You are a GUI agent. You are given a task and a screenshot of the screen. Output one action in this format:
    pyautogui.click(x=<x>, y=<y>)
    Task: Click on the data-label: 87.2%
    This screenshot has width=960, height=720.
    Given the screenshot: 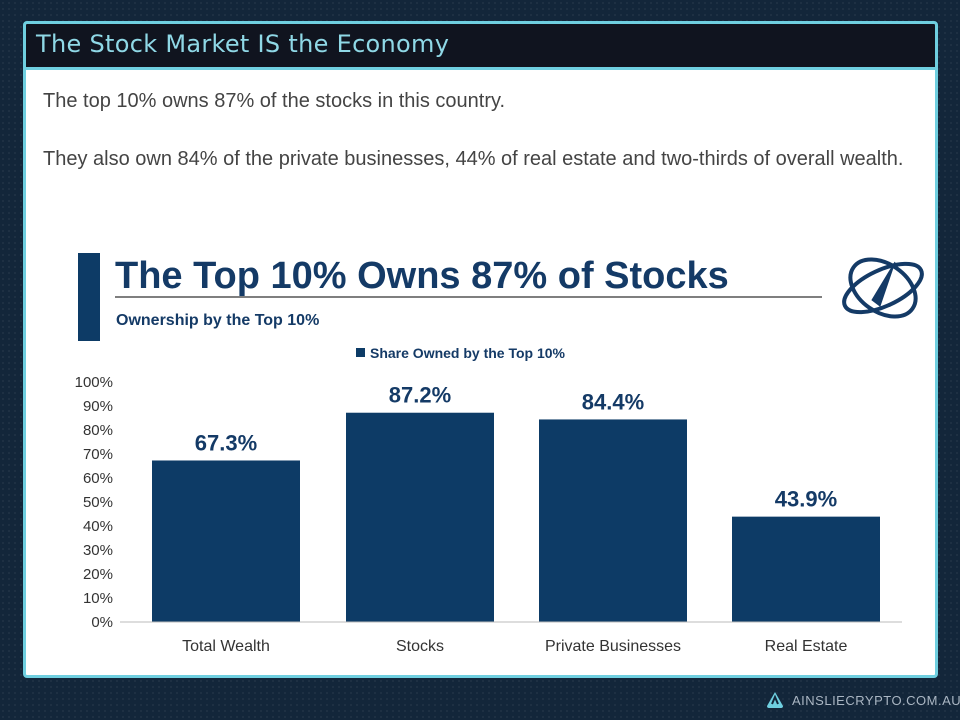 What is the action you would take?
    pyautogui.click(x=420, y=395)
    